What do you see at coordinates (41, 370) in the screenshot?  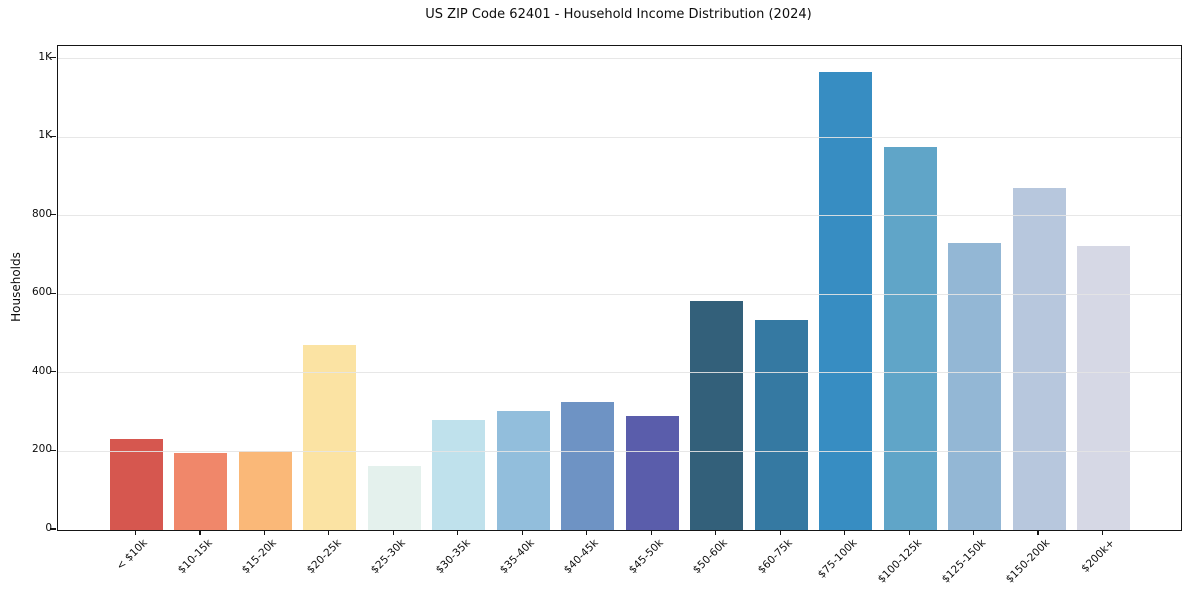 I see `y-axis-tick-label: 400` at bounding box center [41, 370].